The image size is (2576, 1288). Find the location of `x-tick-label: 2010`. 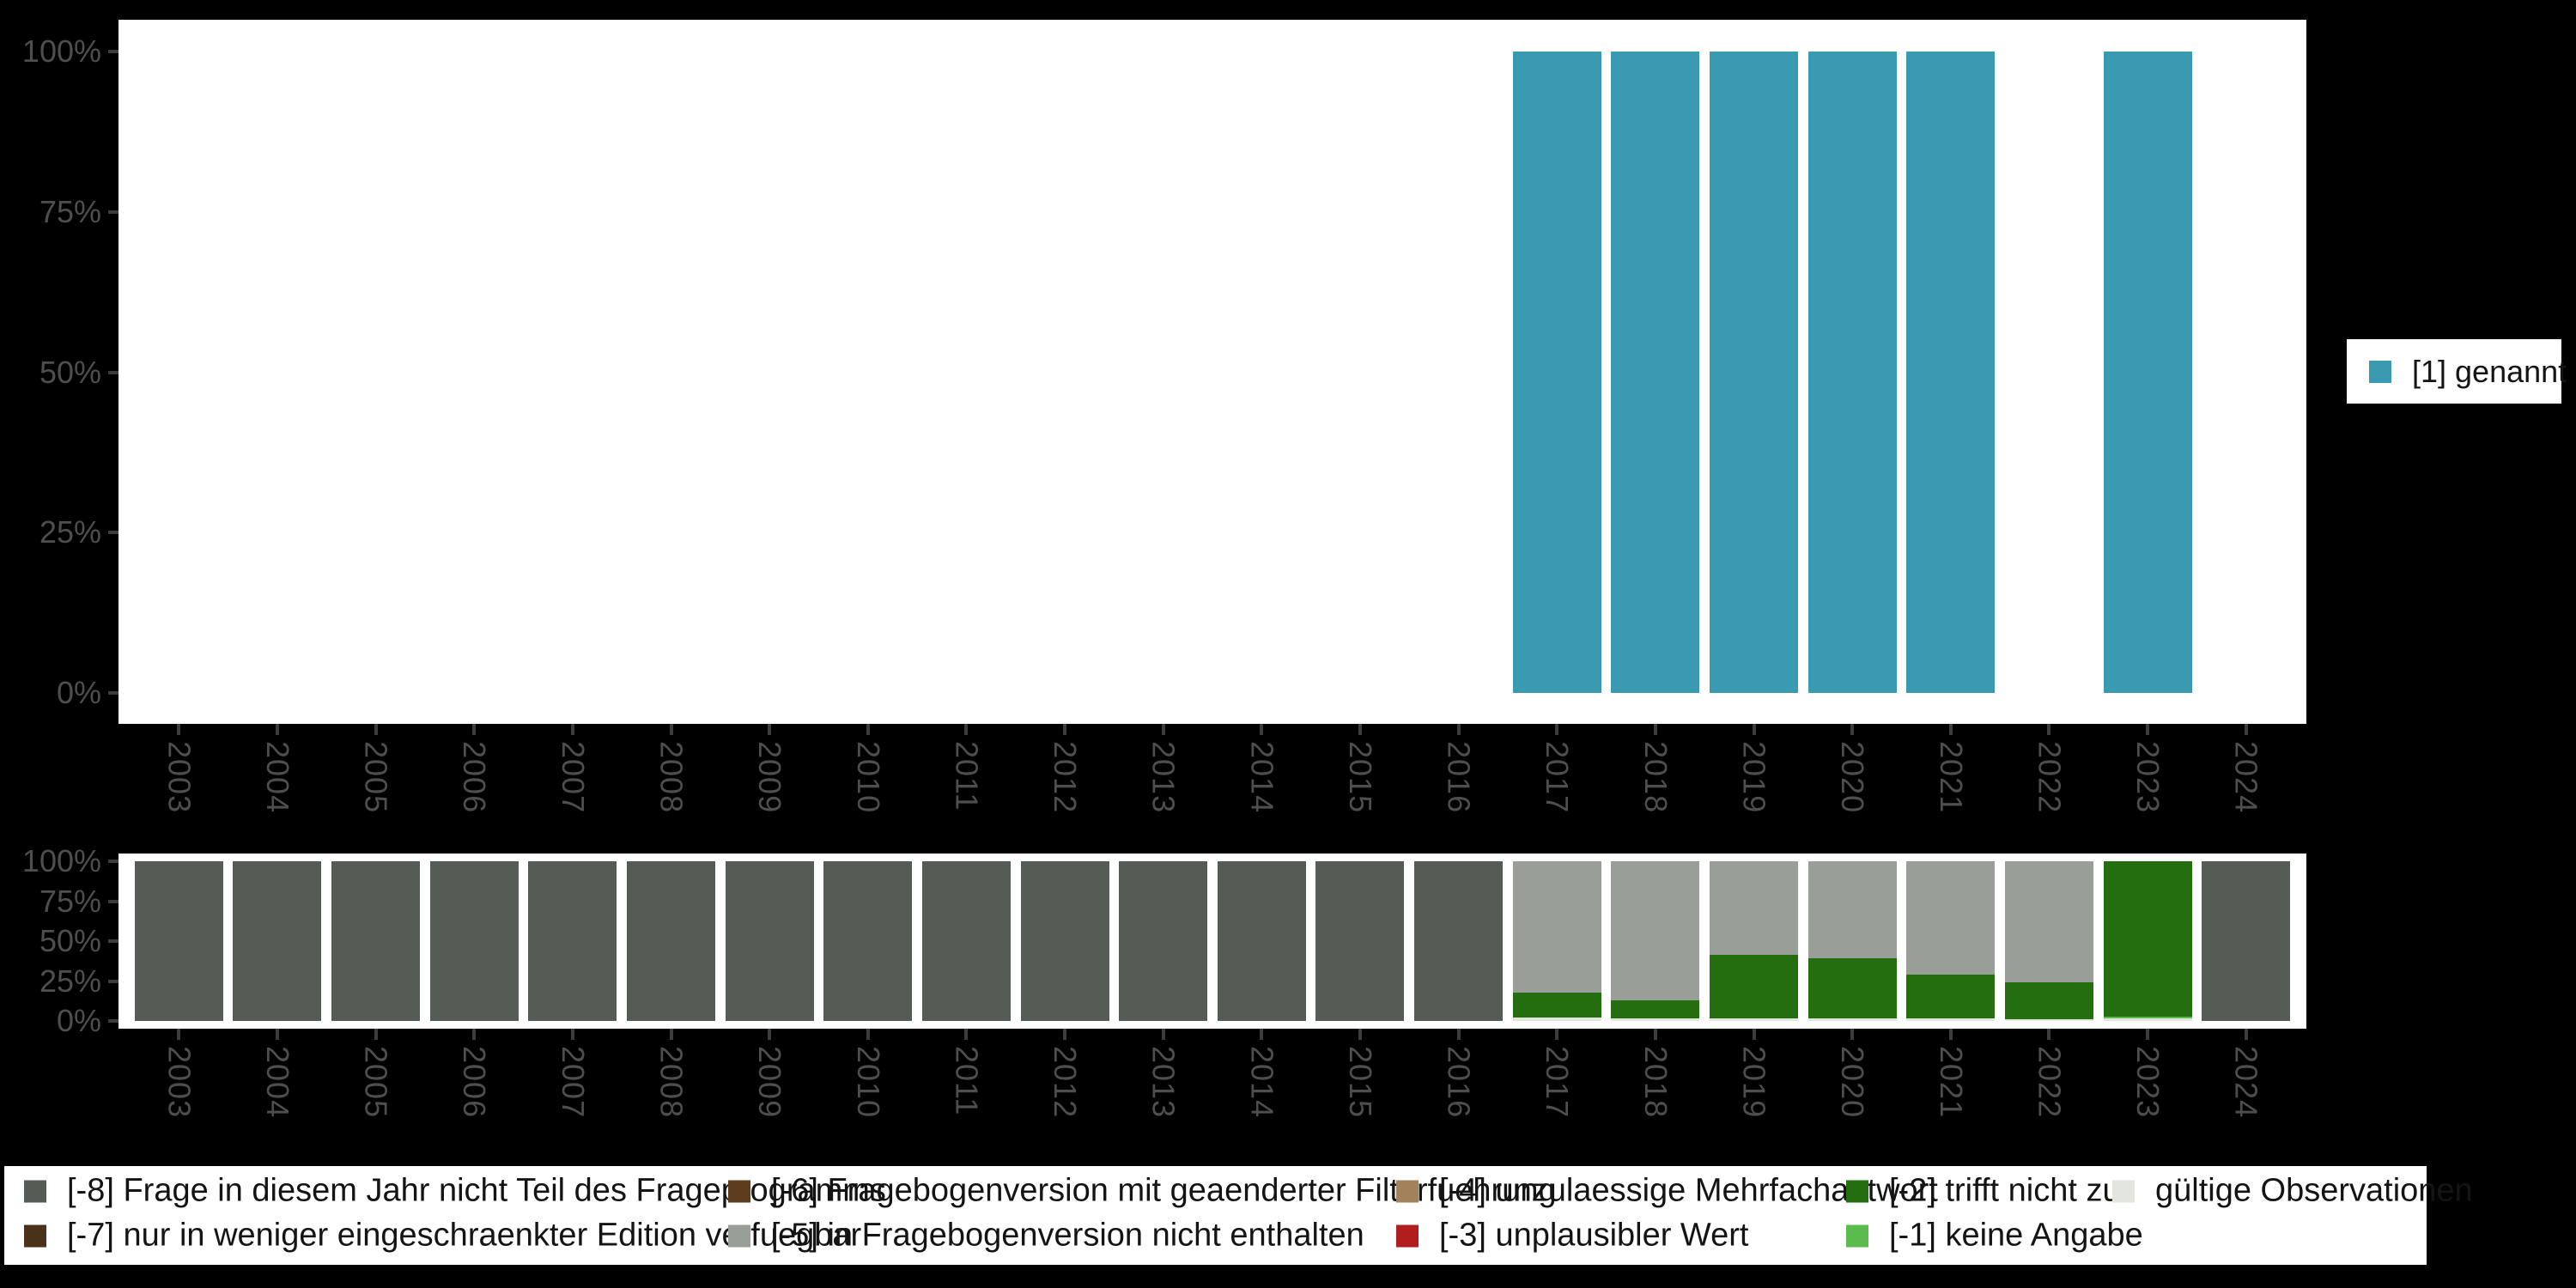

x-tick-label: 2010 is located at coordinates (868, 1082).